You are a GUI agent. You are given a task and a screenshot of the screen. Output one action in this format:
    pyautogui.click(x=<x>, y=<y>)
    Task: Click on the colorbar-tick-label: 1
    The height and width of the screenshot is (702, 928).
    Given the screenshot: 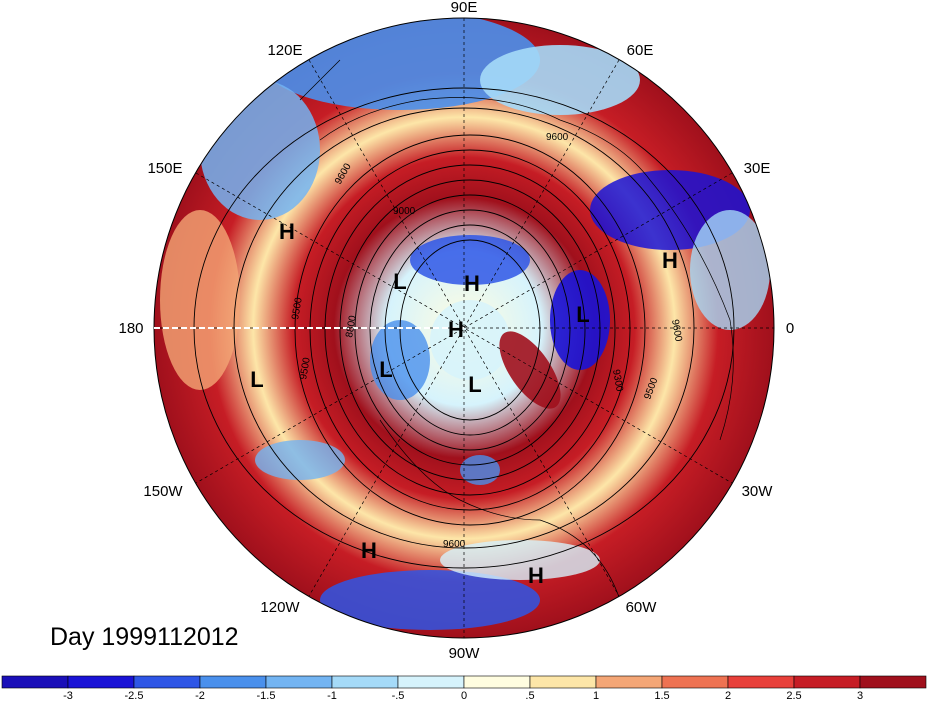 What is the action you would take?
    pyautogui.click(x=596, y=696)
    